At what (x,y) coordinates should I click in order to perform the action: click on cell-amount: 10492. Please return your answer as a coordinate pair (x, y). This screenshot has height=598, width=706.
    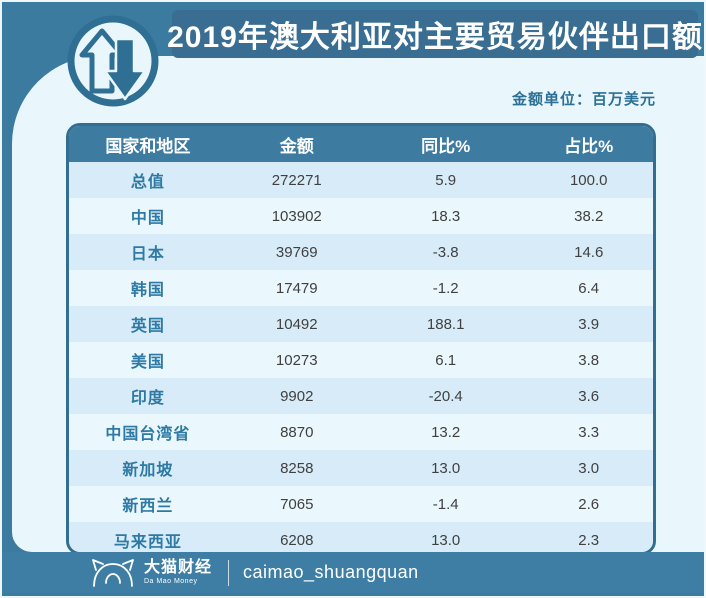
    Looking at the image, I should click on (296, 324).